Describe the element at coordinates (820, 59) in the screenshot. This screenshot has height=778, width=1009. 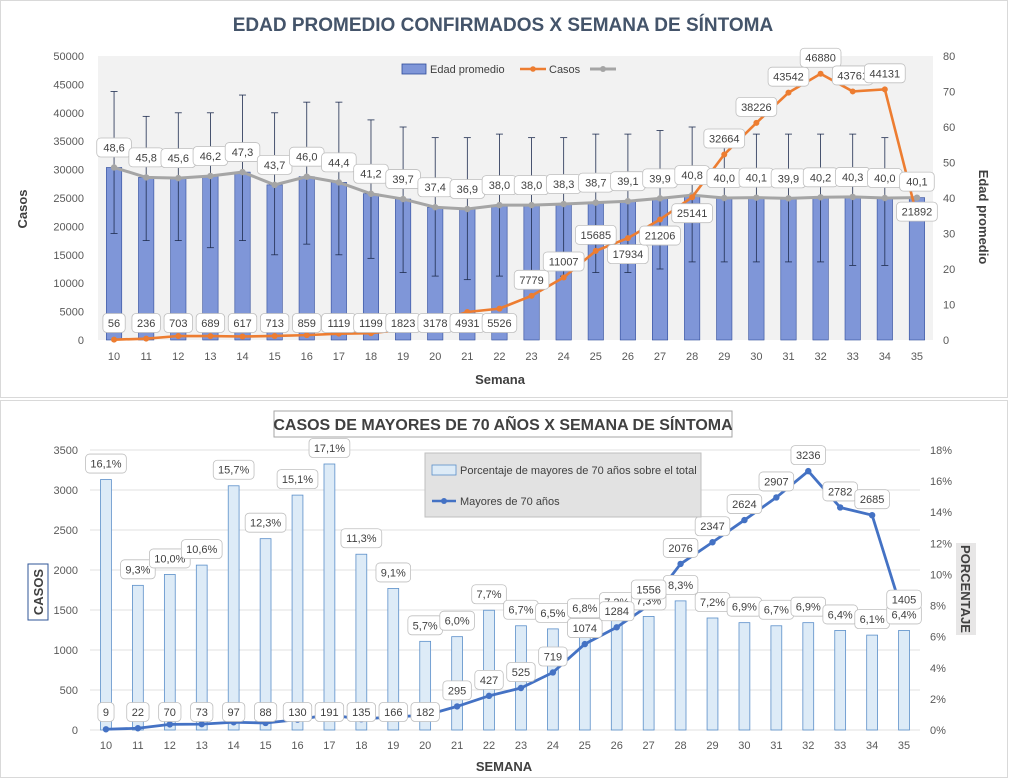
I see `label-casos: 46880` at that location.